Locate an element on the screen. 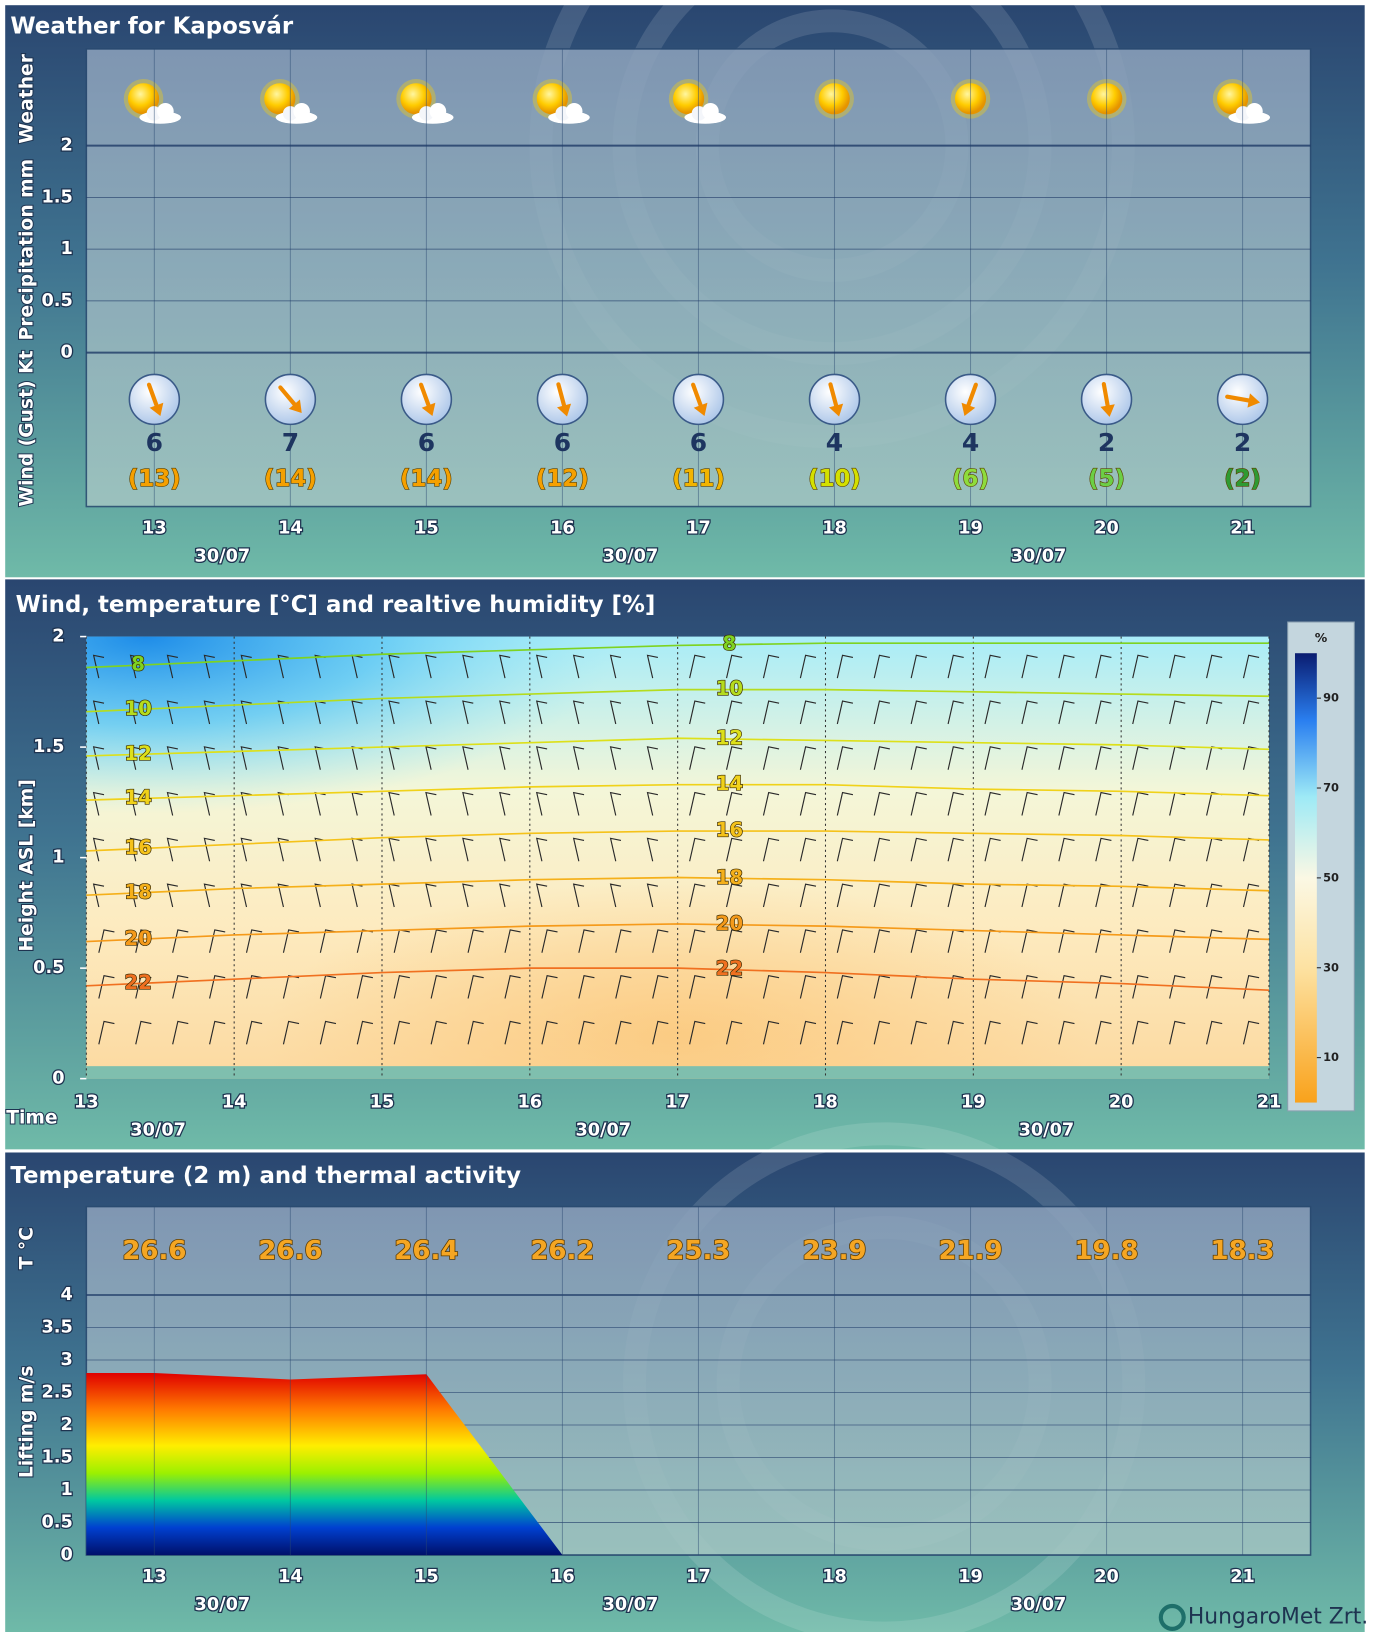  colorbar-tick-label: 90 is located at coordinates (1331, 698).